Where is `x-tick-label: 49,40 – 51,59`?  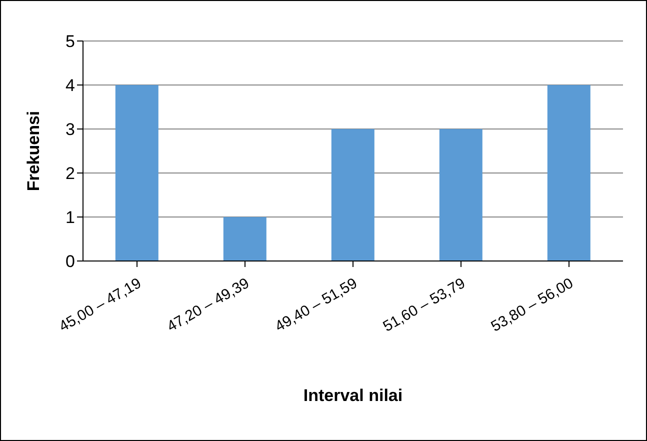
x-tick-label: 49,40 – 51,59 is located at coordinates (316, 305).